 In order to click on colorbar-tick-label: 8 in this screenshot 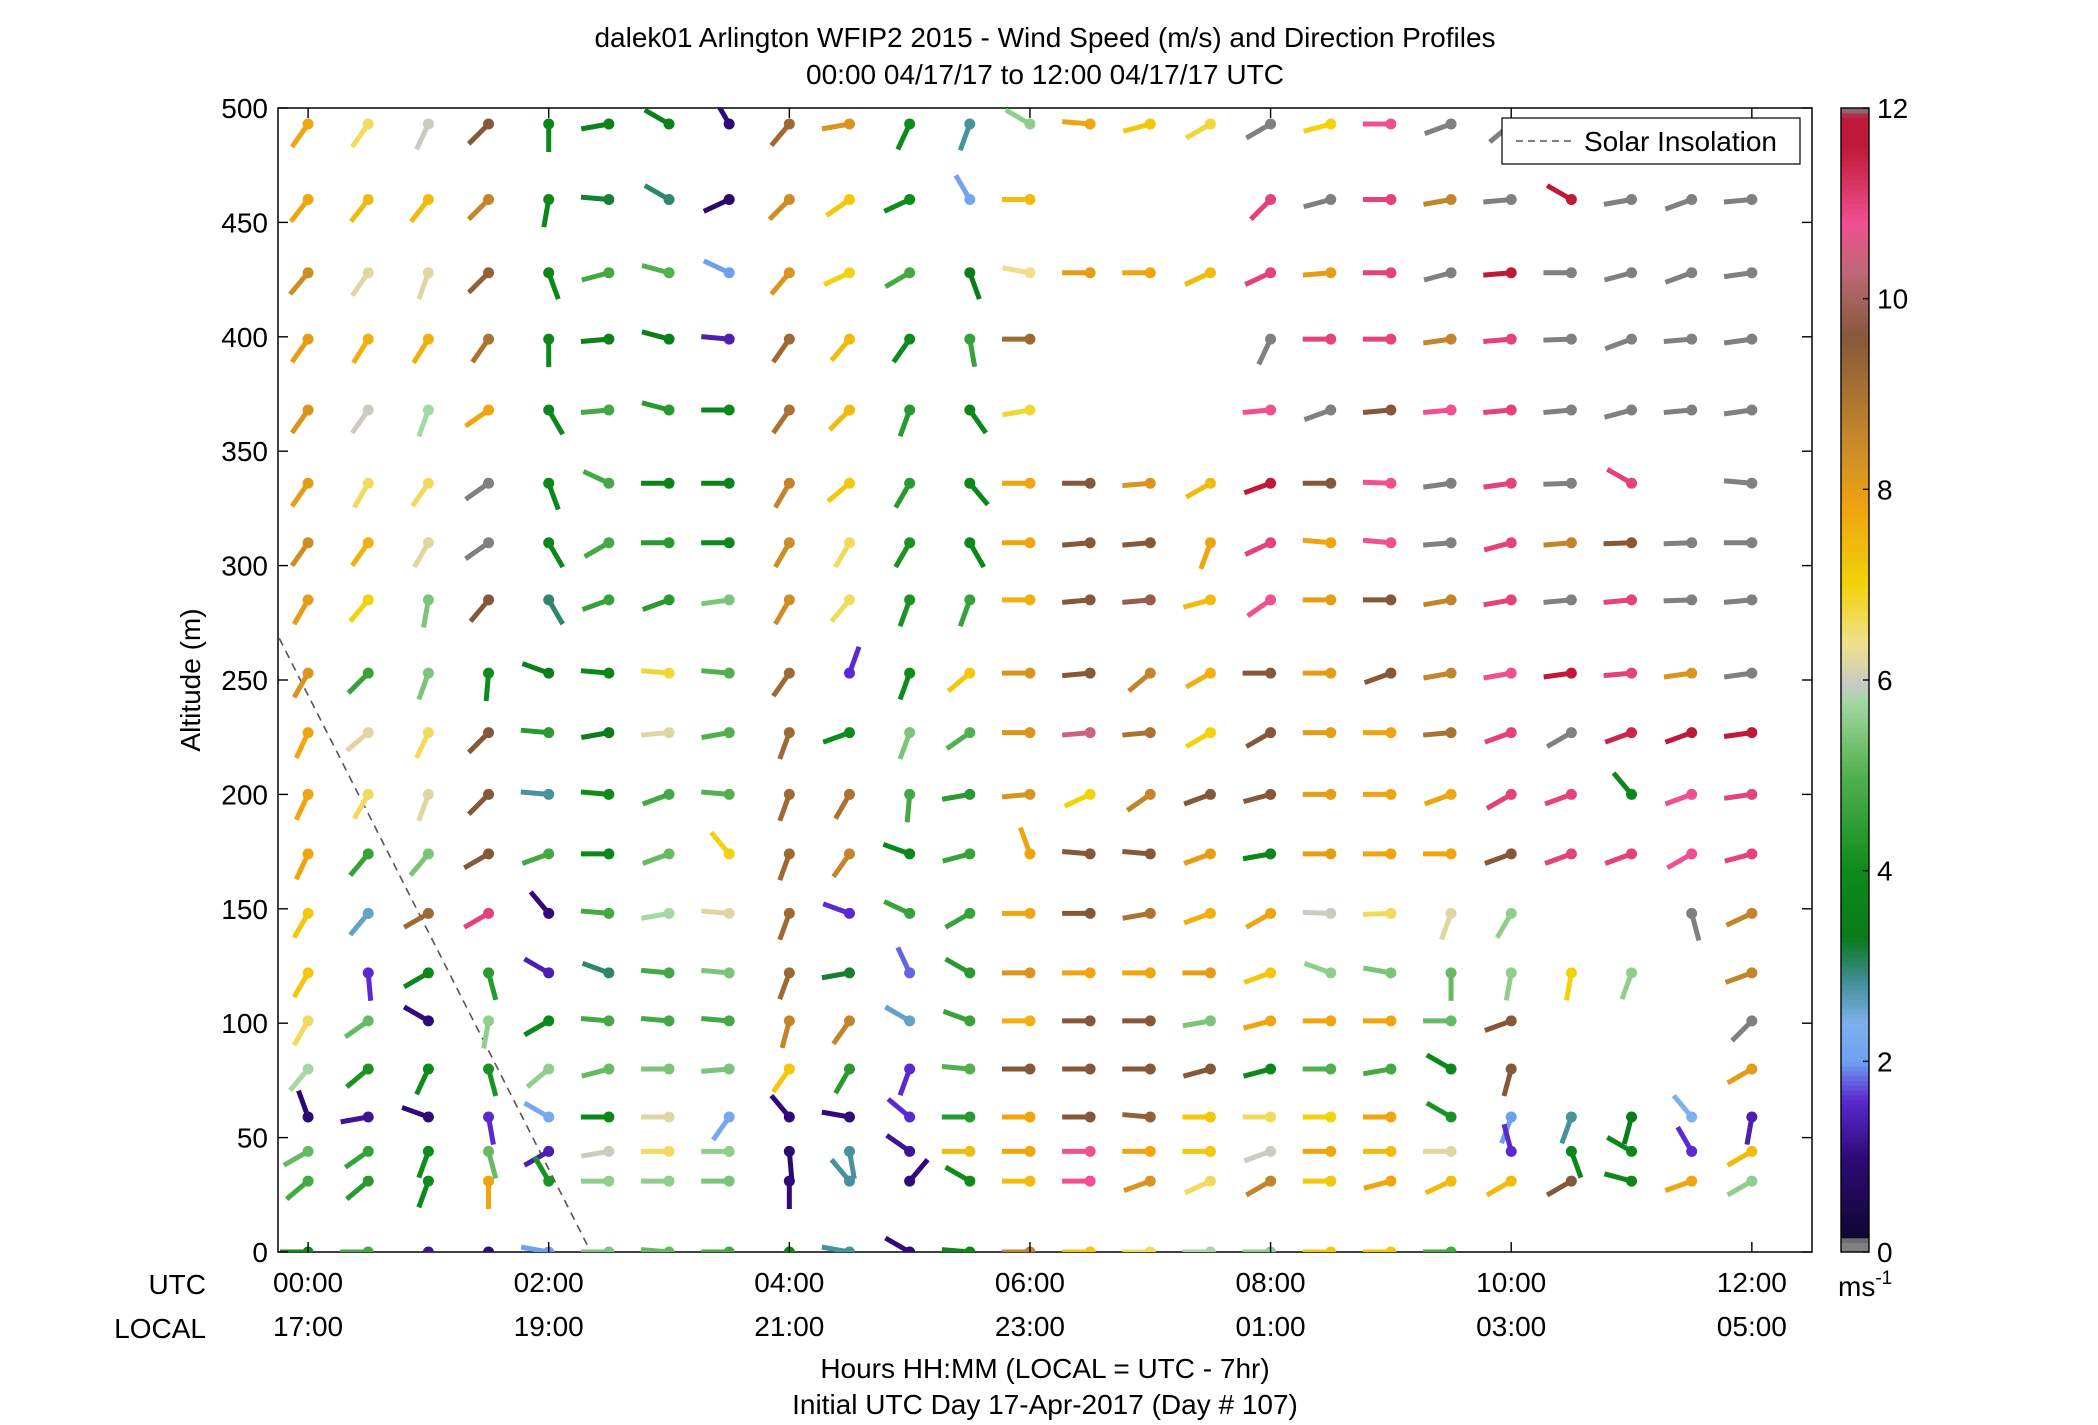, I will do `click(1885, 489)`.